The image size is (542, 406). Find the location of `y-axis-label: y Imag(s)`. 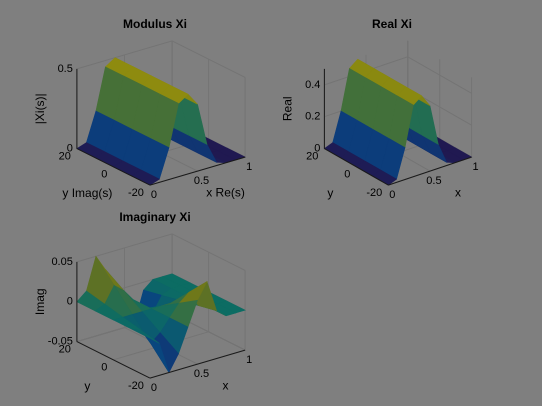

y-axis-label: y Imag(s) is located at coordinates (87, 193).